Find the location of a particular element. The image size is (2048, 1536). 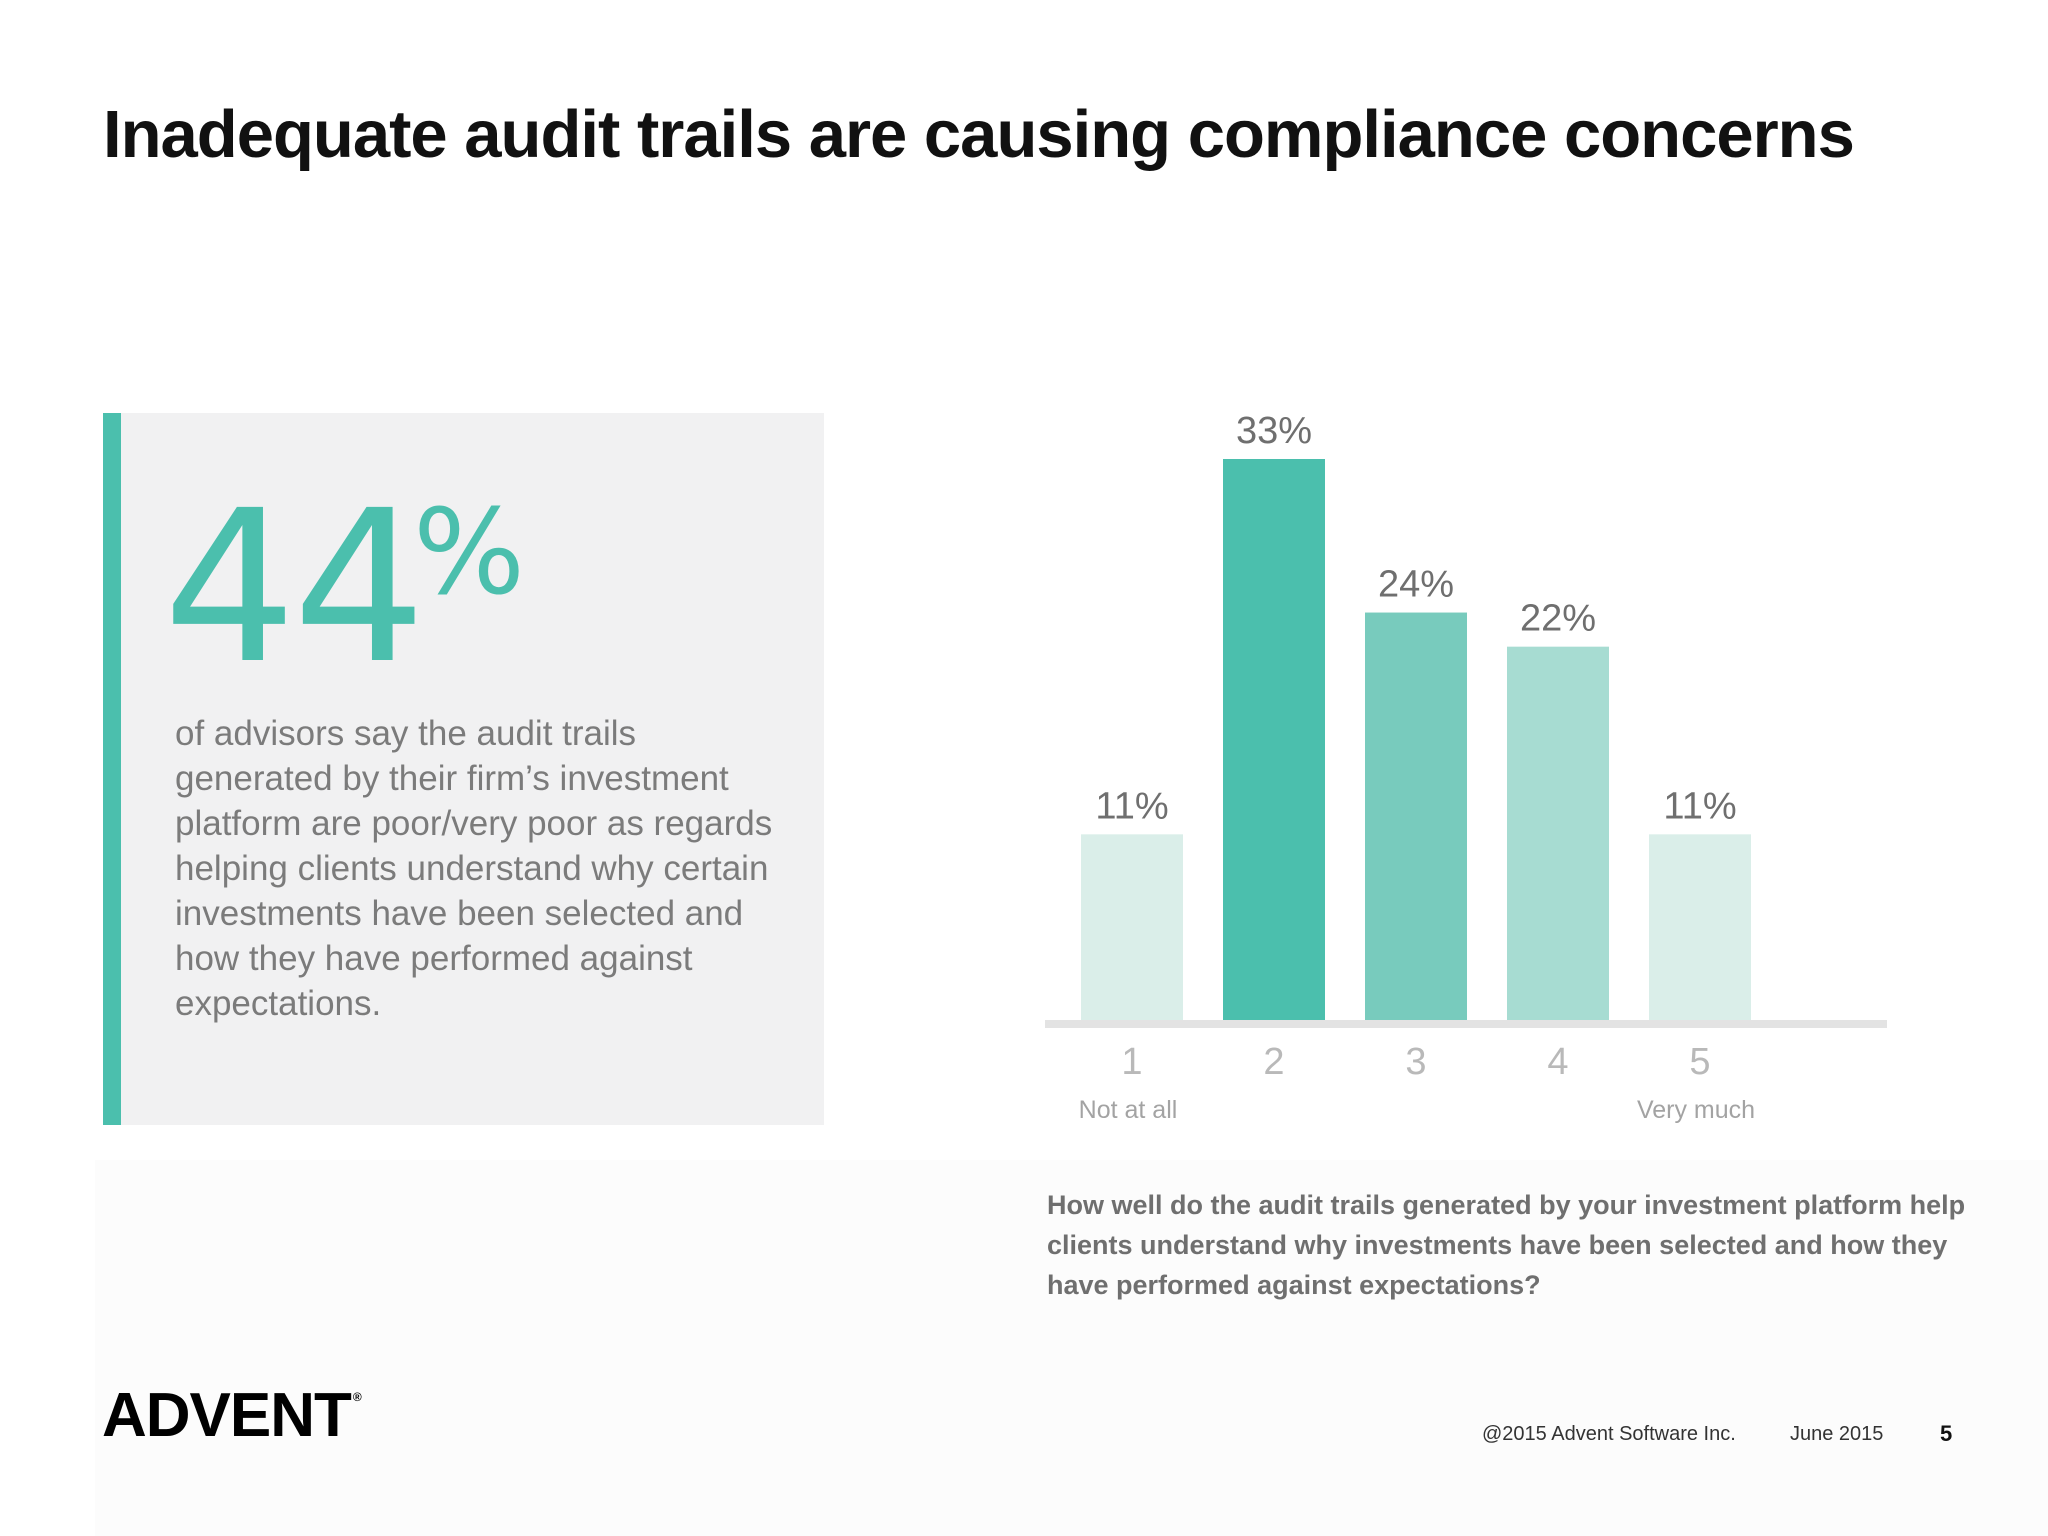

logo-text: ADVENT is located at coordinates (227, 1415).